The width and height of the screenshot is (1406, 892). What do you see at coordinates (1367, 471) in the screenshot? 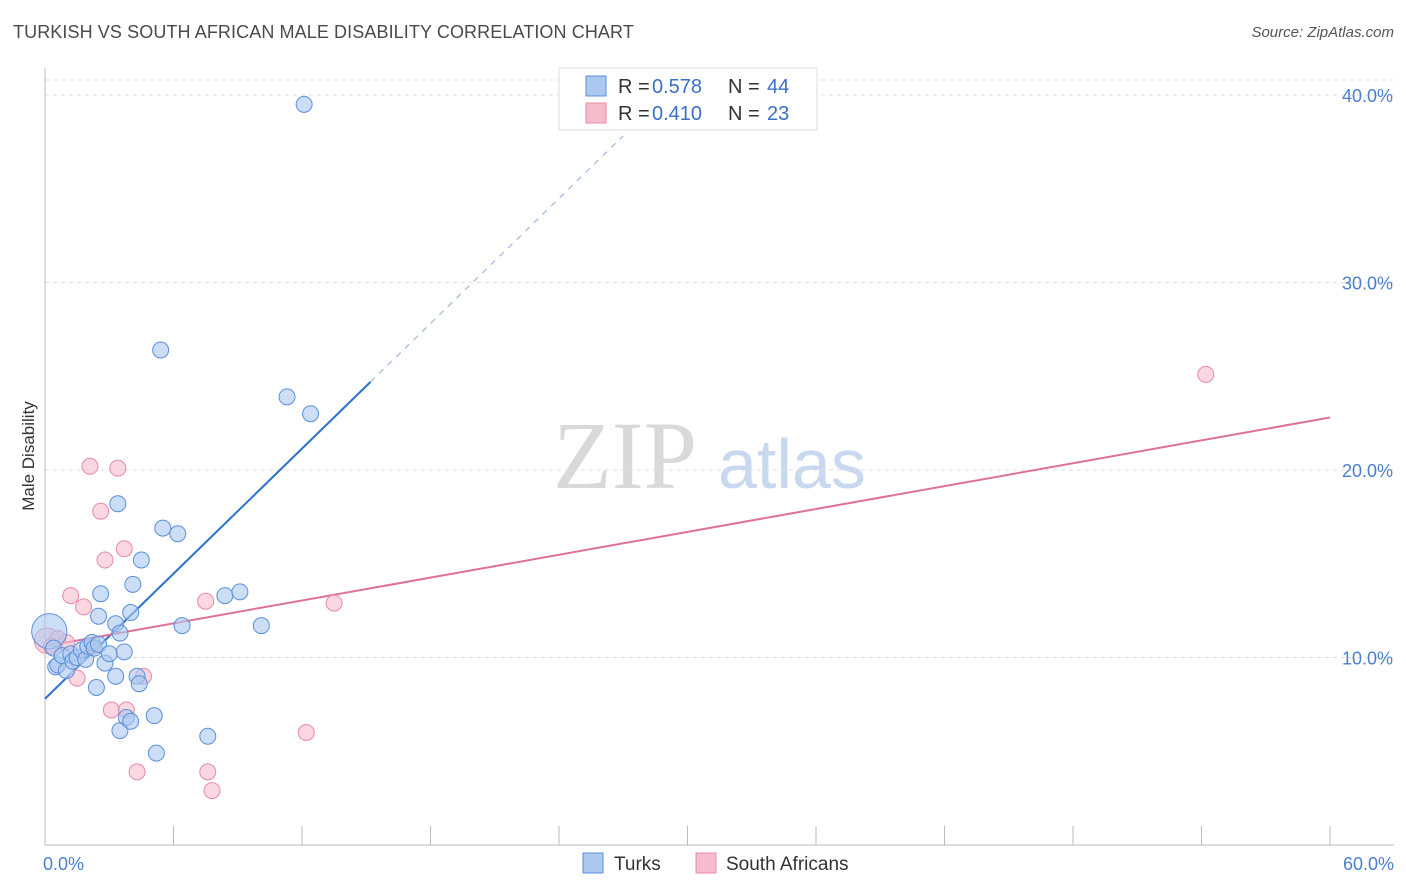
I see `y-tick-label: 20.0%` at bounding box center [1367, 471].